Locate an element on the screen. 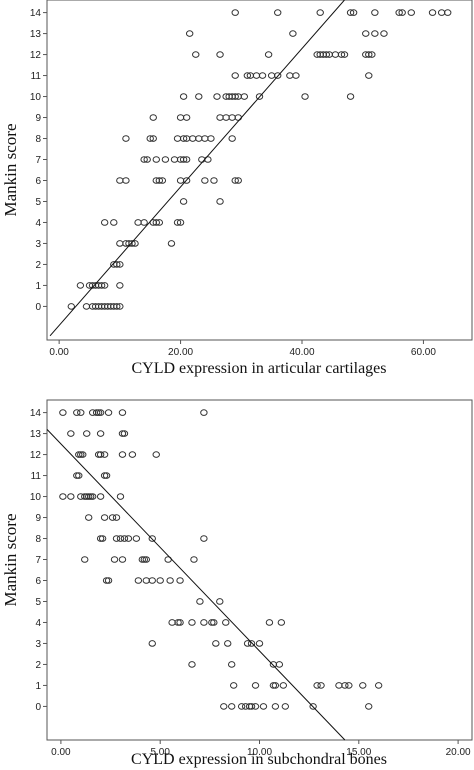 Image resolution: width=474 pixels, height=770 pixels. y-tick-label: 9 is located at coordinates (38, 518).